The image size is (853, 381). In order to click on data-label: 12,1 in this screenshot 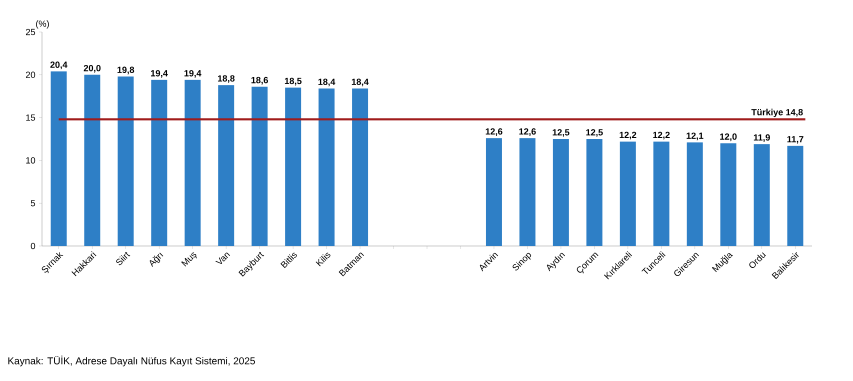, I will do `click(695, 136)`.